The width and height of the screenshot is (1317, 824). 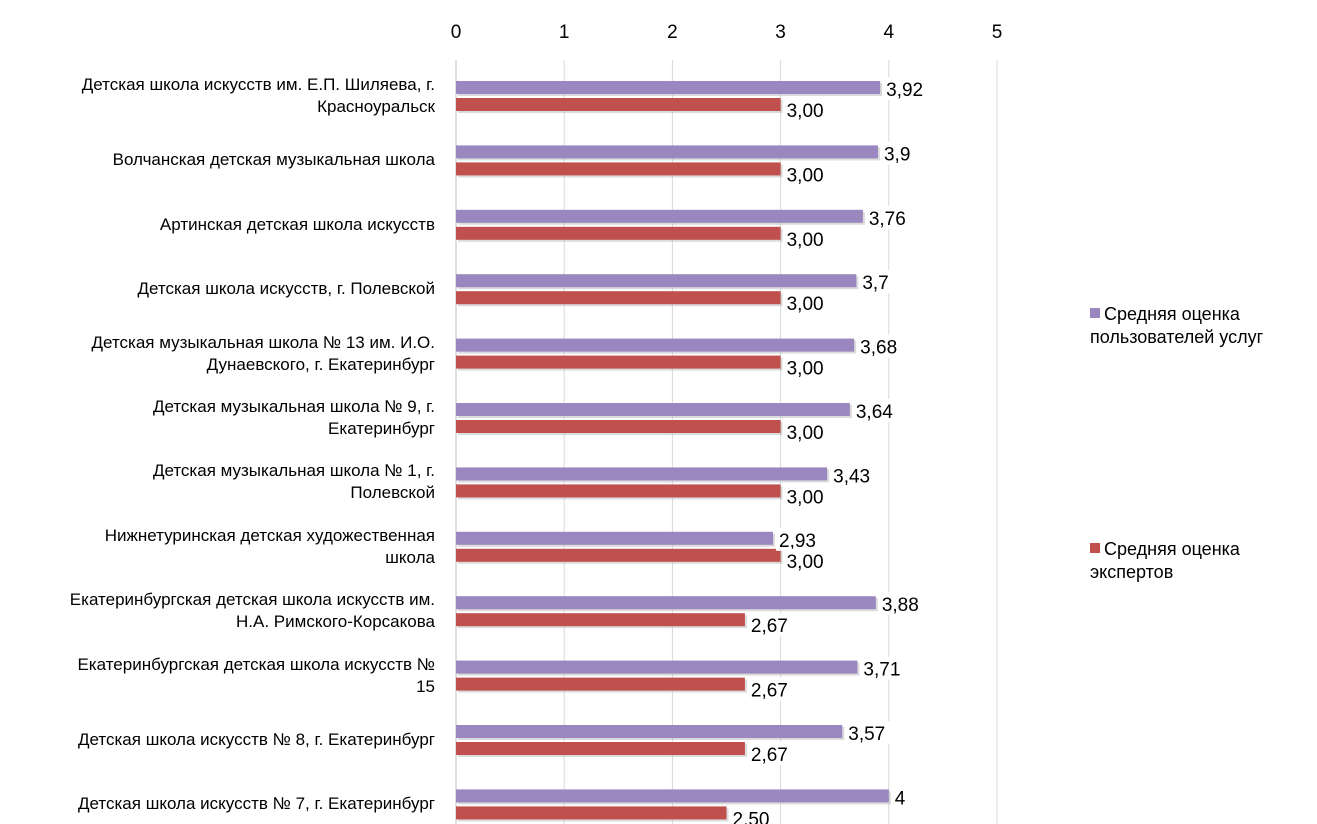 I want to click on category-label-line: Екатеринбург, so click(x=381, y=428).